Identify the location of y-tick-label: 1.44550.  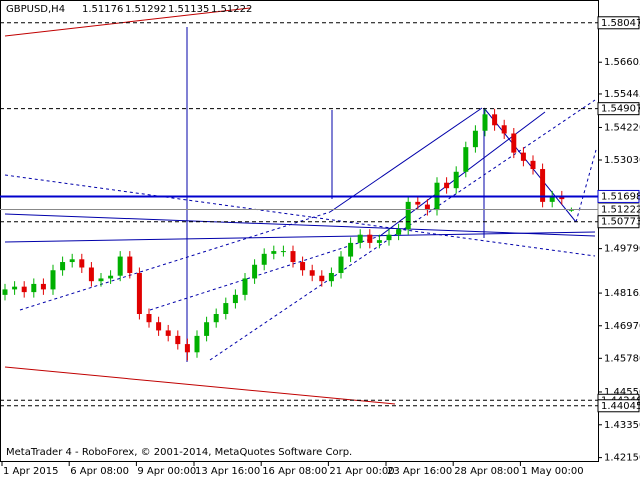
(622, 392).